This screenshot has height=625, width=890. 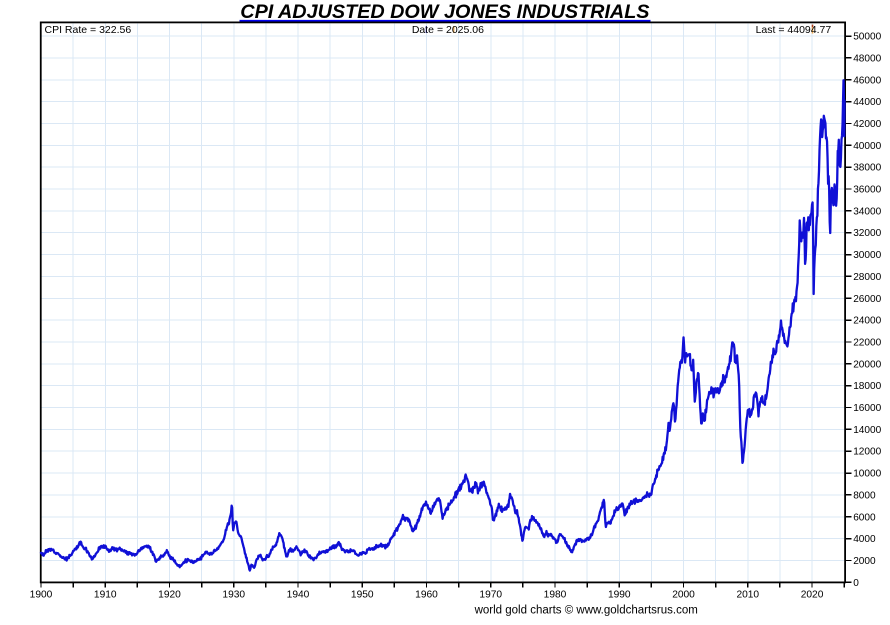 What do you see at coordinates (867, 168) in the screenshot?
I see `svg-text: 38000` at bounding box center [867, 168].